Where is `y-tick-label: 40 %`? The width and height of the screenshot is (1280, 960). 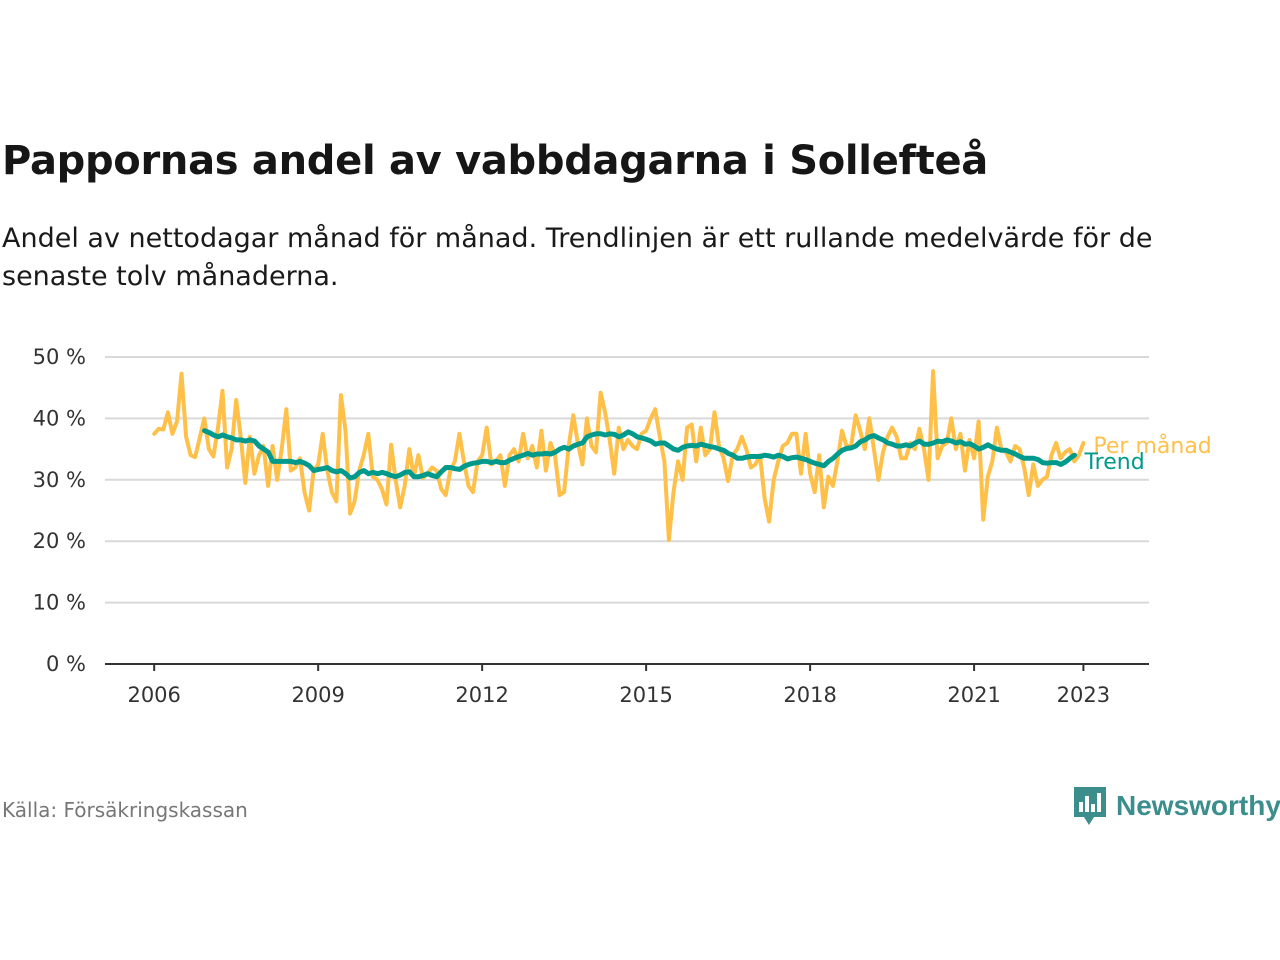 y-tick-label: 40 % is located at coordinates (59, 418).